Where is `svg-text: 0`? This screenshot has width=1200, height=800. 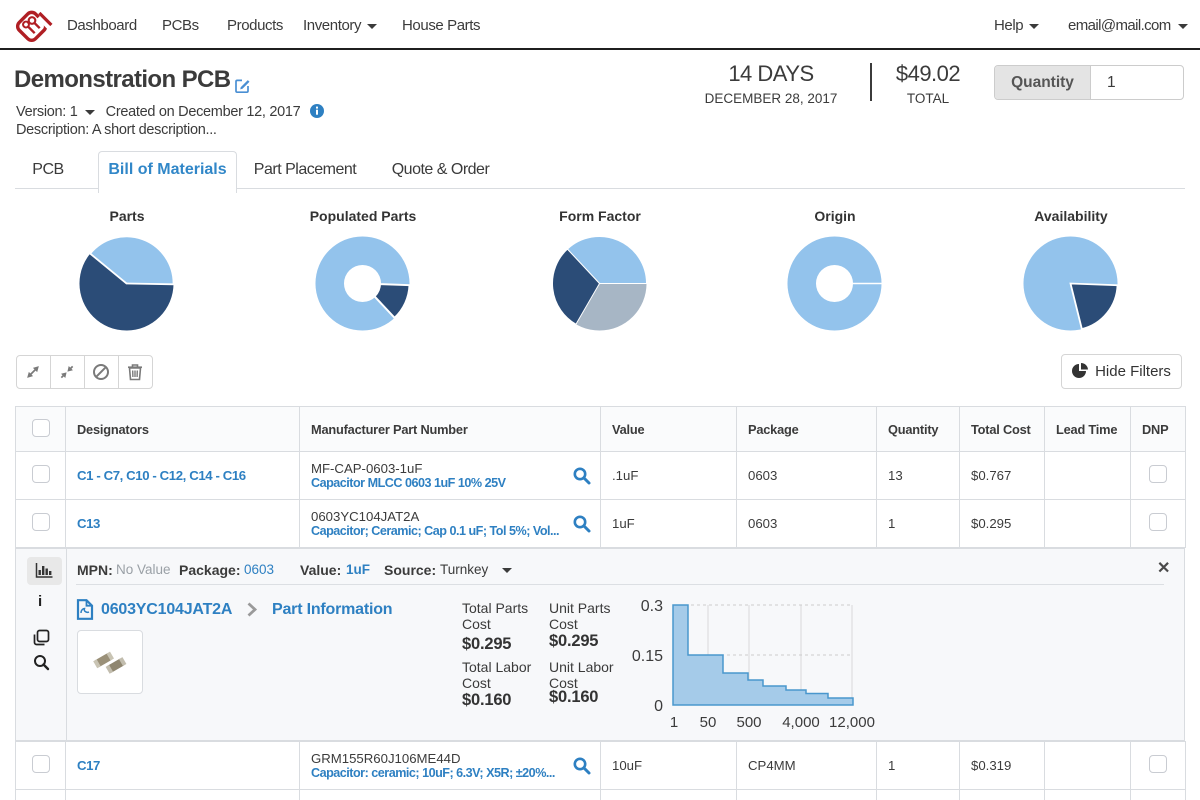
svg-text: 0 is located at coordinates (658, 706).